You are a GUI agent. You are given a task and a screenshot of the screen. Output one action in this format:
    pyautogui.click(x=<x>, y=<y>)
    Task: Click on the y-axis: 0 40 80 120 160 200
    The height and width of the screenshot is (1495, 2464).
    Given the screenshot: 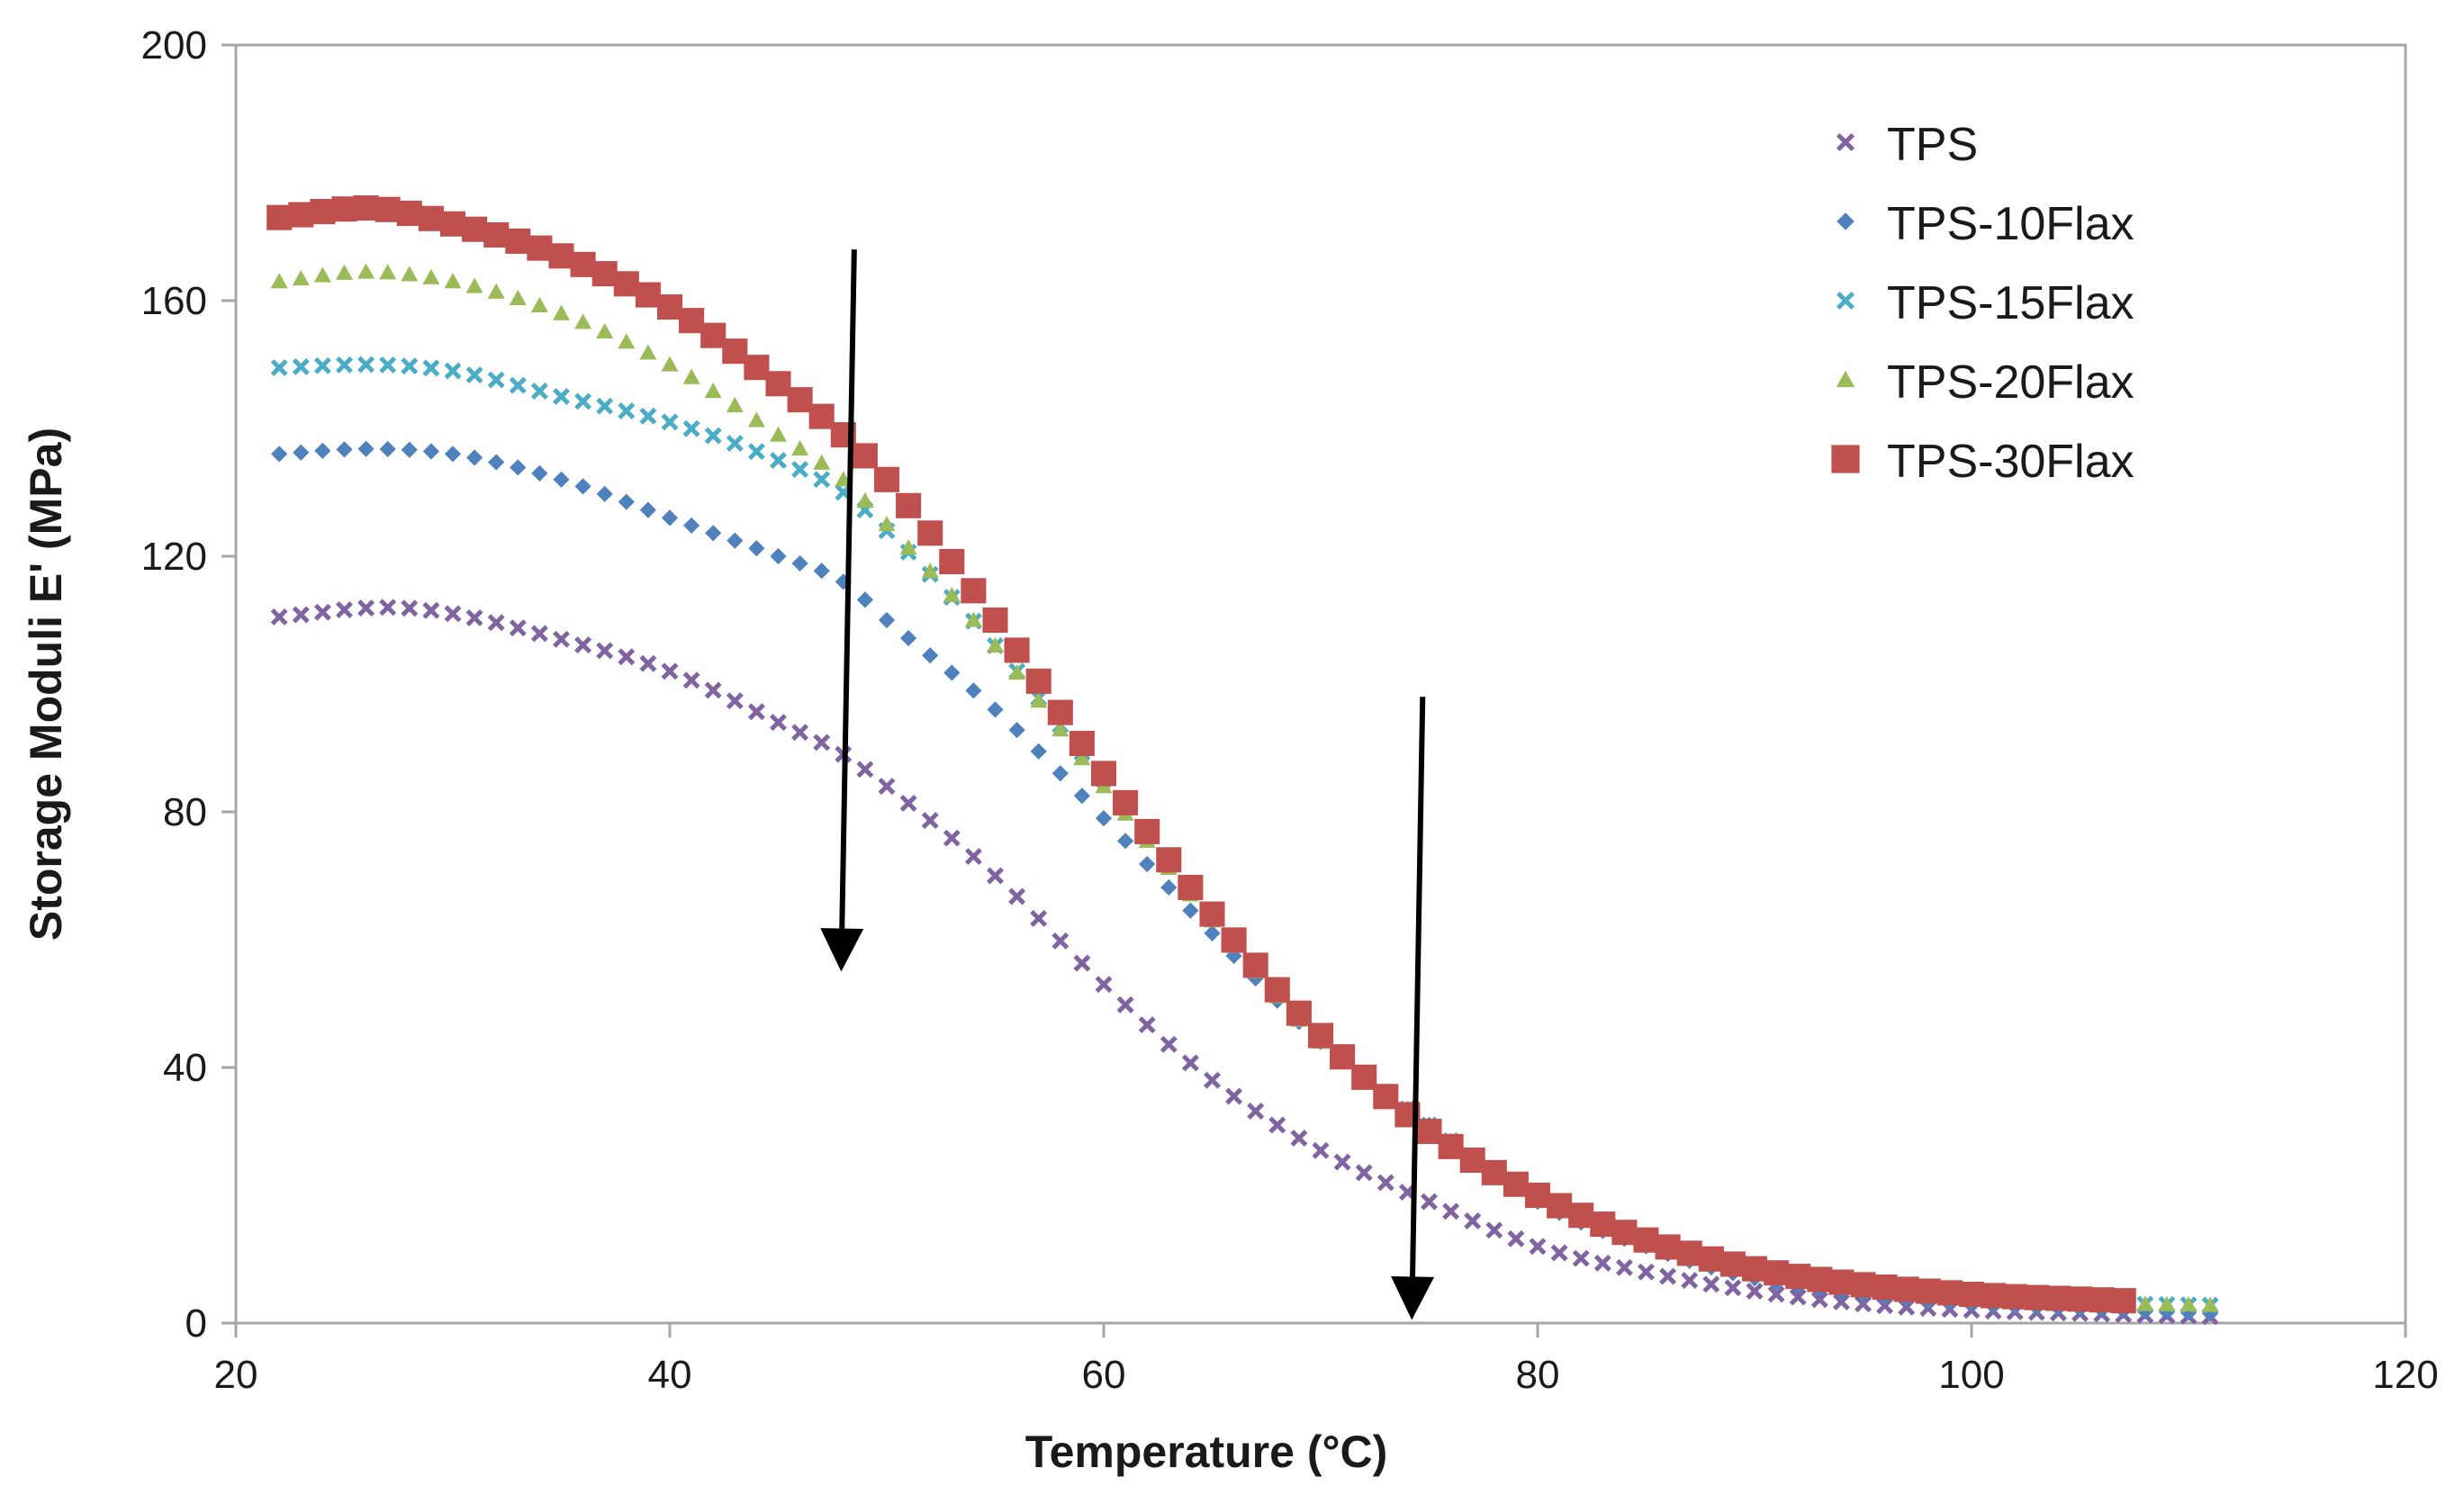 What is the action you would take?
    pyautogui.click(x=188, y=684)
    